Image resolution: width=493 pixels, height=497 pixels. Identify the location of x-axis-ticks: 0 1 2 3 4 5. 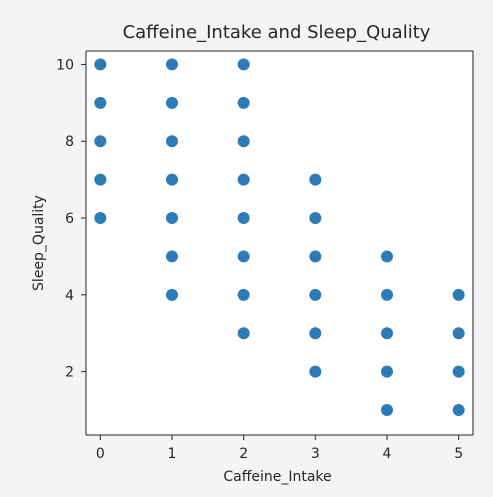
(279, 448).